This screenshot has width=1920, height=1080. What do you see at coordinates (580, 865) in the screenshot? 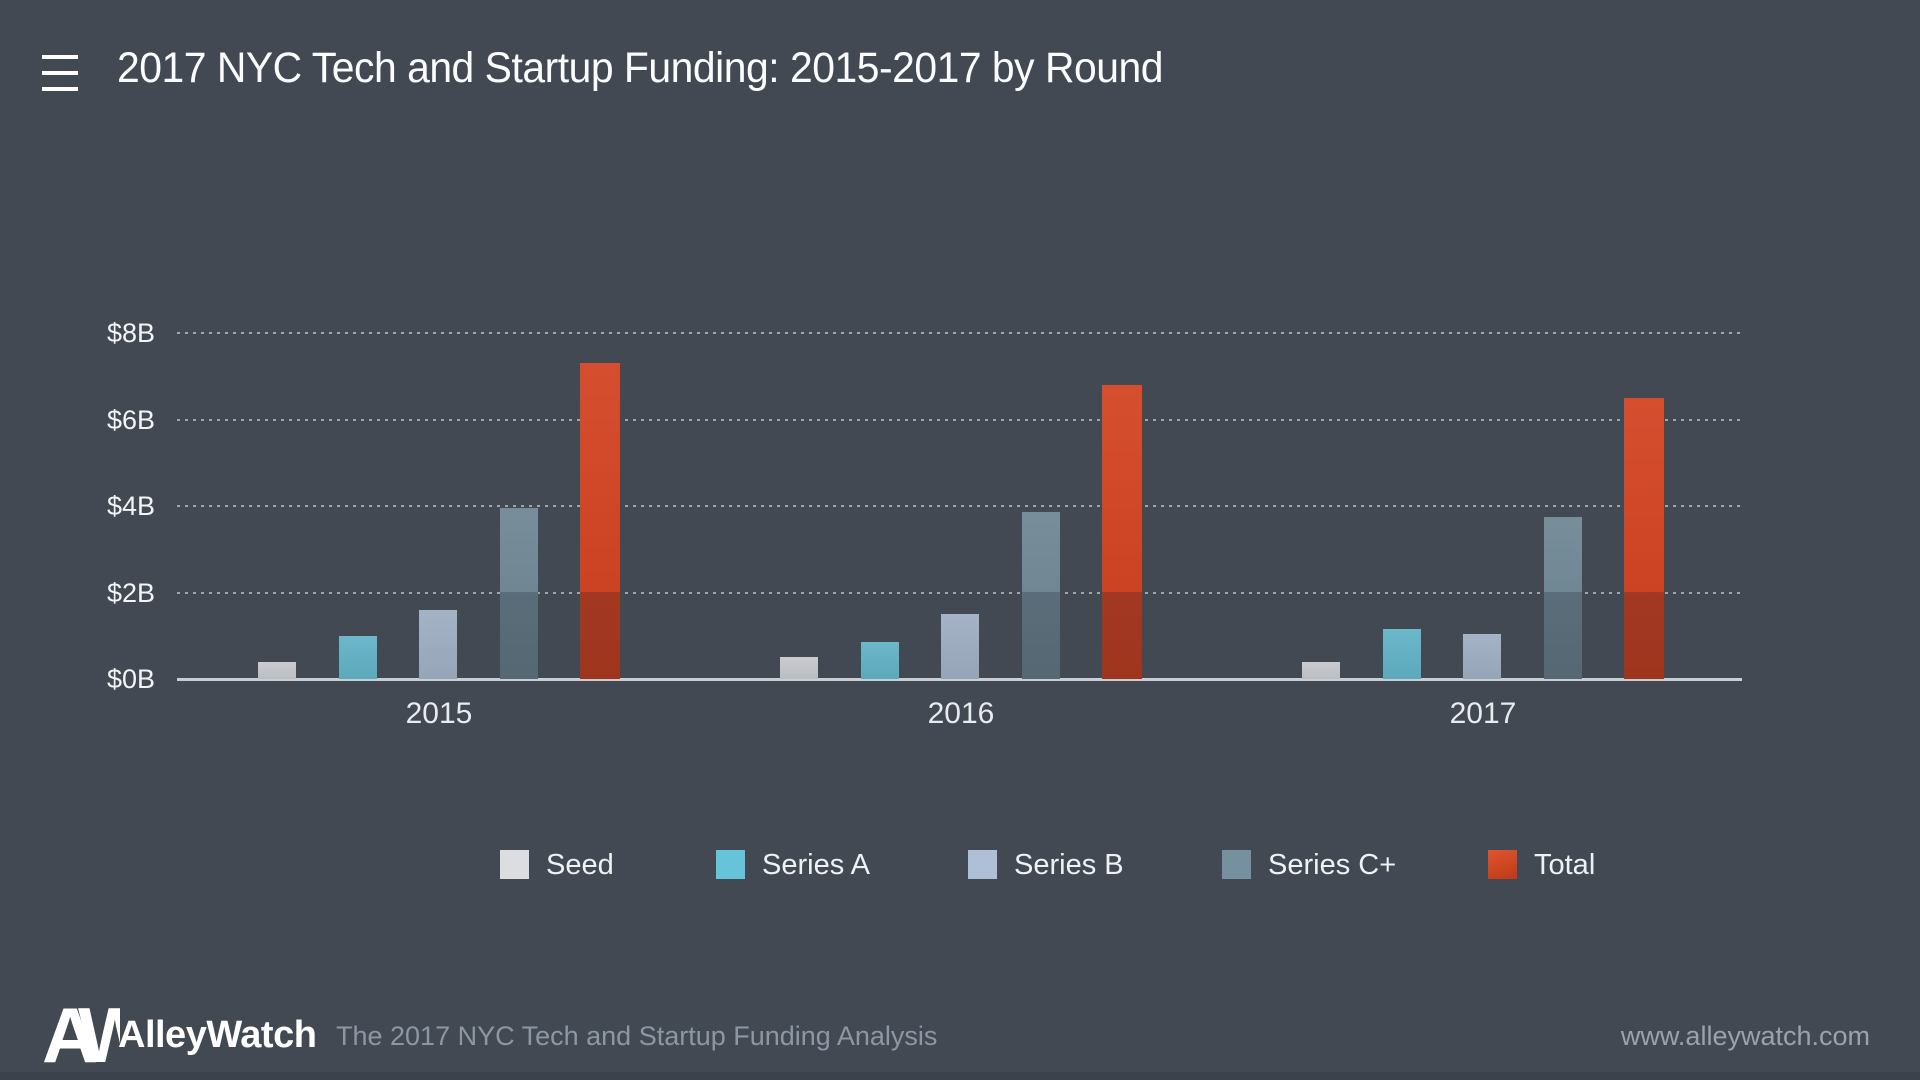
I see `legend-label-seed: Seed` at bounding box center [580, 865].